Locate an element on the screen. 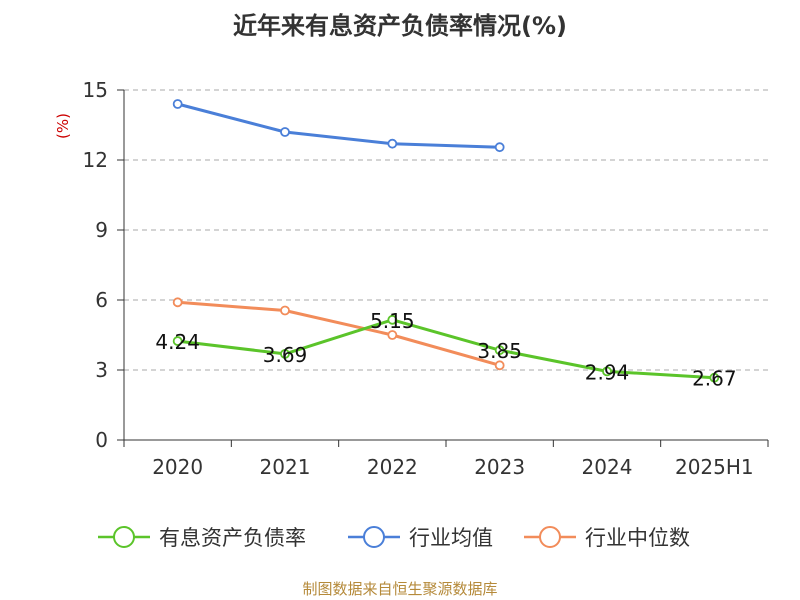 Image resolution: width=800 pixels, height=600 pixels. data-label: 2.67 is located at coordinates (714, 379).